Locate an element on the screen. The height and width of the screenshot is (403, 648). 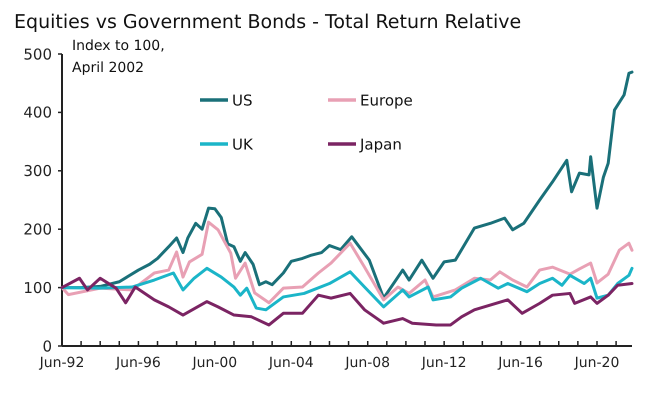
x-tick-label: Jun-92 is located at coordinates (61, 363).